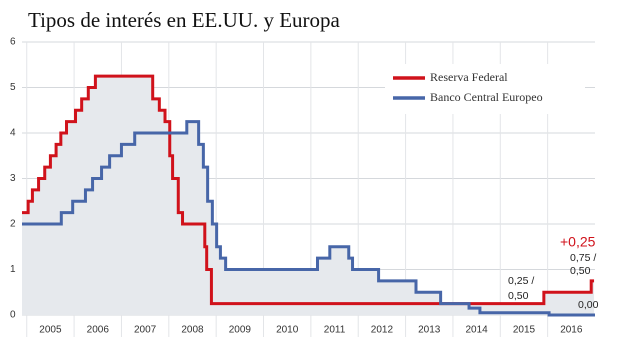  What do you see at coordinates (240, 330) in the screenshot?
I see `x-tick-label: 2009` at bounding box center [240, 330].